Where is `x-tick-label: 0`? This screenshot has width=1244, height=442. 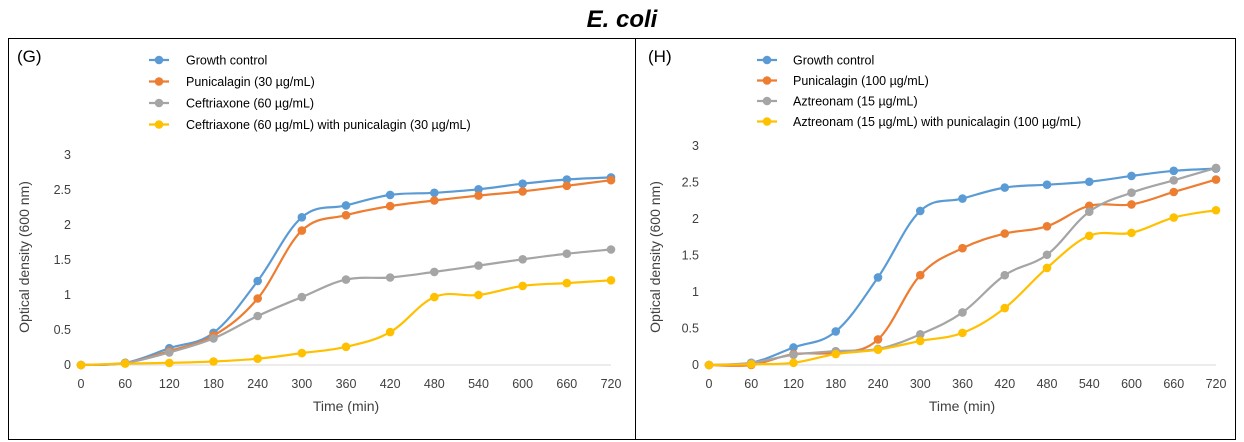 x-tick-label: 0 is located at coordinates (81, 384).